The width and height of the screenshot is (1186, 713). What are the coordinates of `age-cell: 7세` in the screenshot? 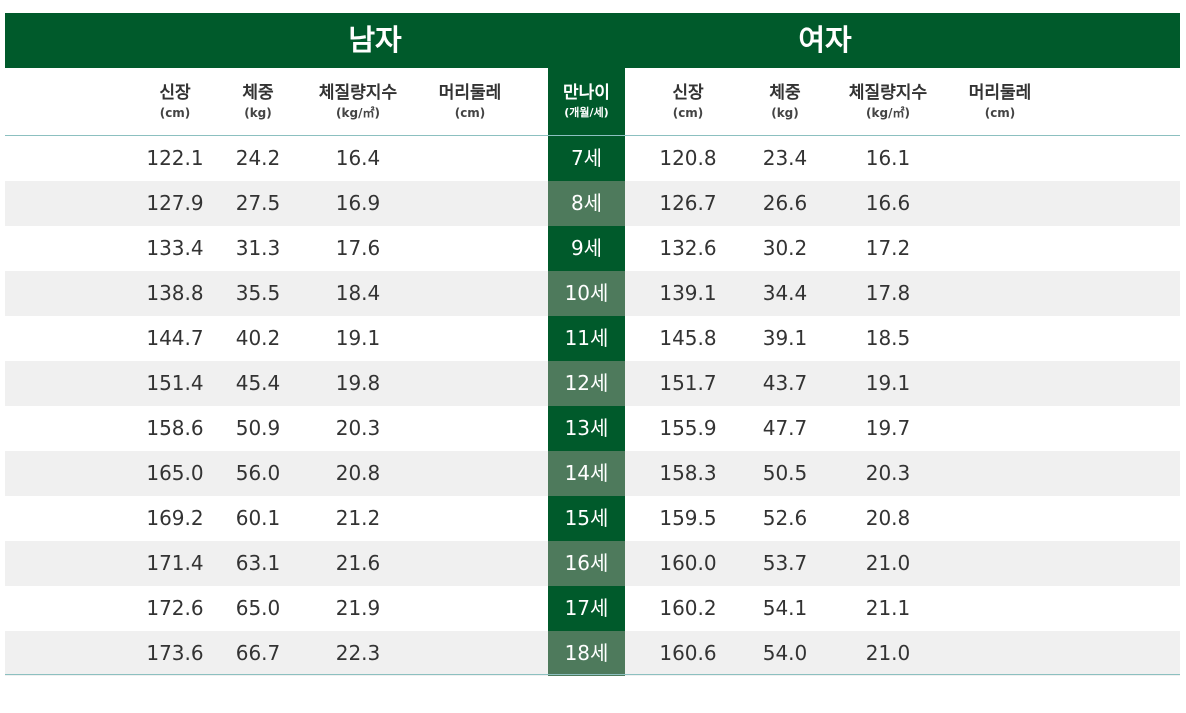 It's located at (586, 158).